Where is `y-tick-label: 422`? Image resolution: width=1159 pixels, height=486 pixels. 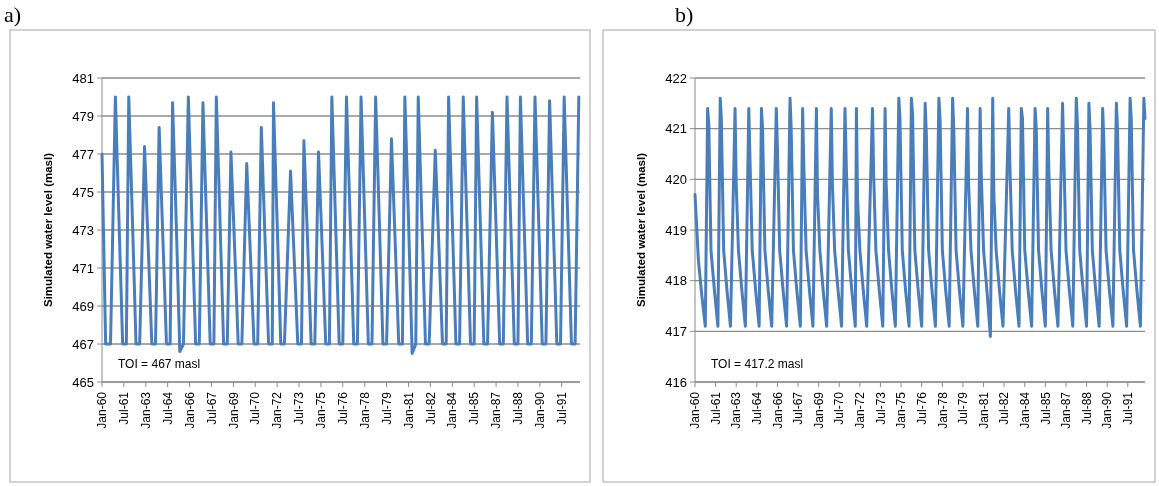
y-tick-label: 422 is located at coordinates (676, 78).